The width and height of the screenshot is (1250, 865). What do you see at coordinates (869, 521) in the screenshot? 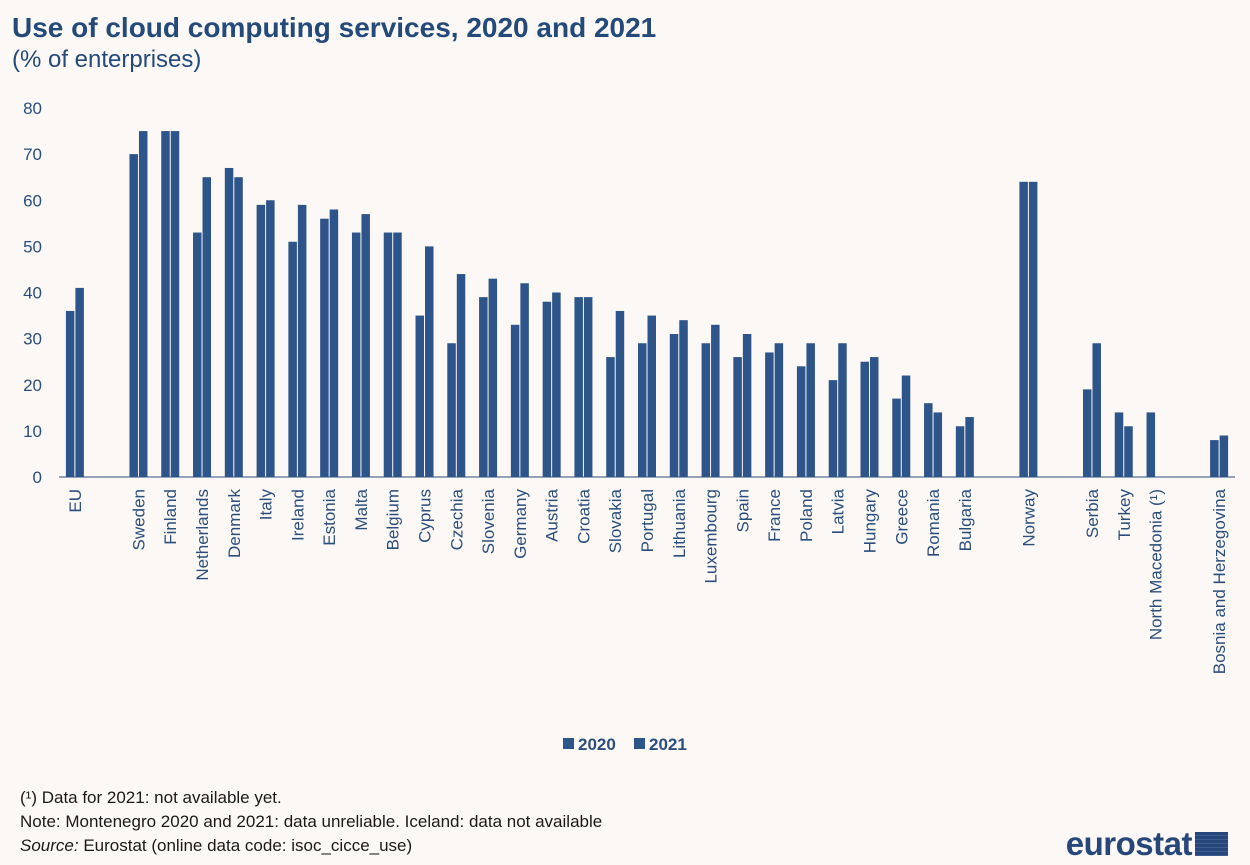
I see `x-tick-label: Hungary` at bounding box center [869, 521].